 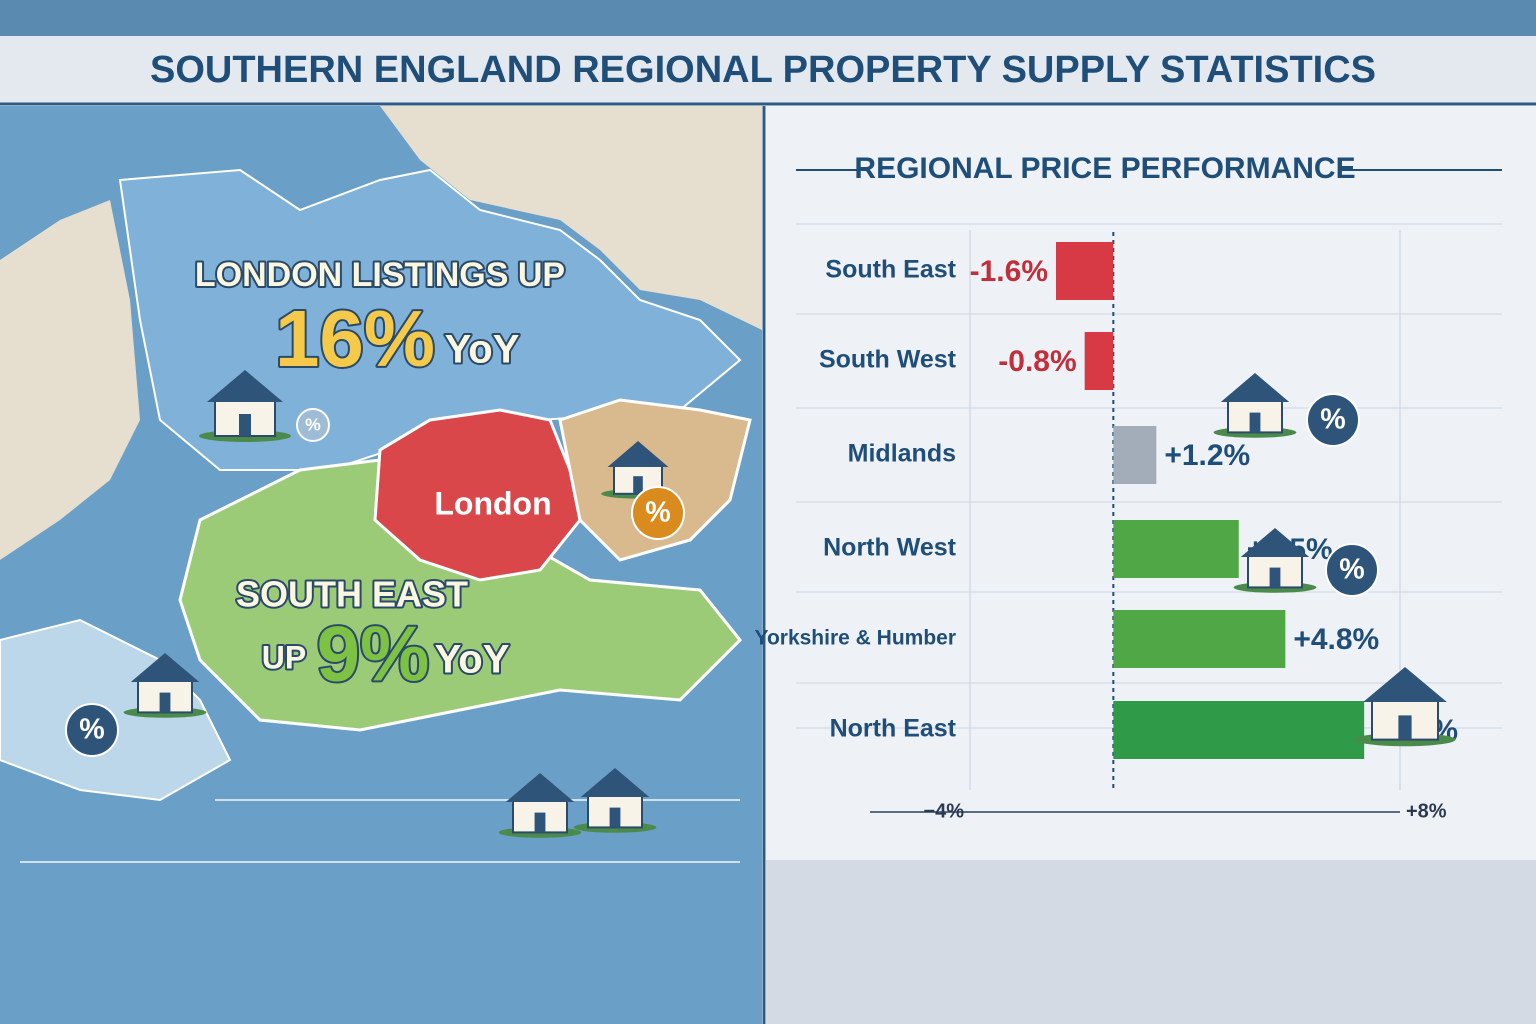 What do you see at coordinates (890, 548) in the screenshot?
I see `category-label: North West` at bounding box center [890, 548].